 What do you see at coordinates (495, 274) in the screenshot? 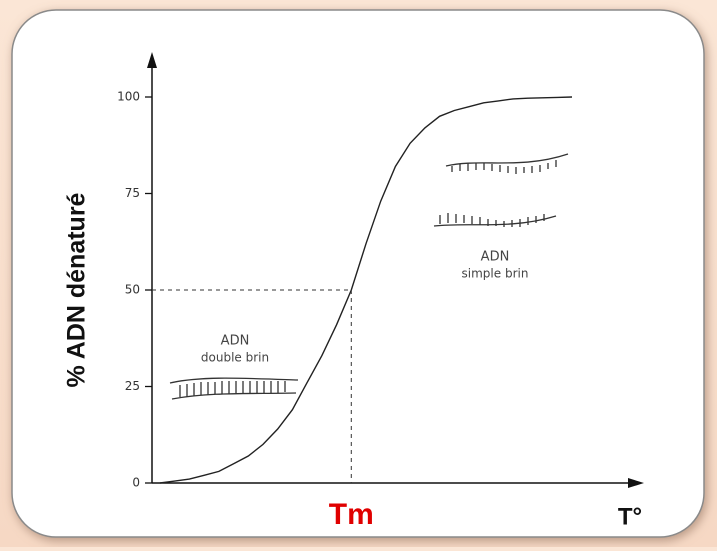
I see `annotation: simple brin` at bounding box center [495, 274].